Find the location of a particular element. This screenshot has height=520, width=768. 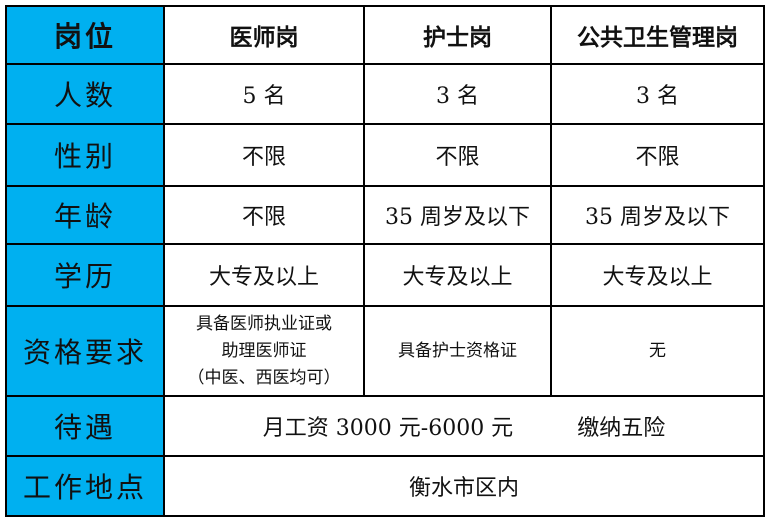

header-label: 岗位 is located at coordinates (85, 35).